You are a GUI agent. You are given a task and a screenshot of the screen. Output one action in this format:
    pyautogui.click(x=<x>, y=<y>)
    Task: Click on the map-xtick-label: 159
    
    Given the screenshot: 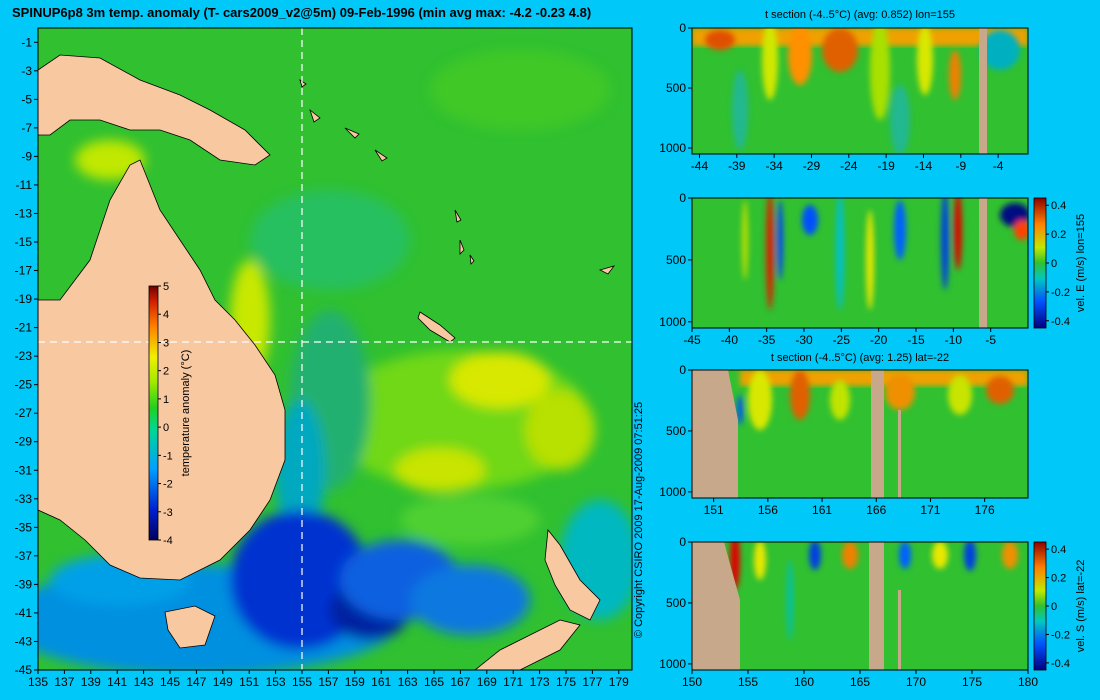 What is the action you would take?
    pyautogui.click(x=355, y=682)
    